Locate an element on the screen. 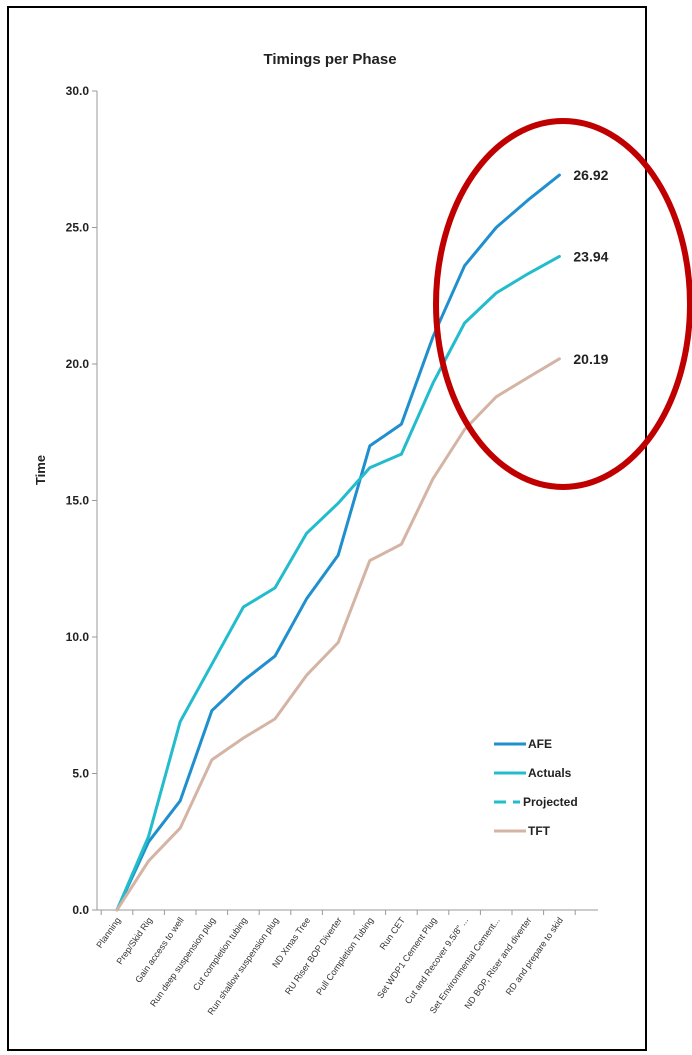 This screenshot has height=1055, width=692. y-axis-label: Time is located at coordinates (40, 470).